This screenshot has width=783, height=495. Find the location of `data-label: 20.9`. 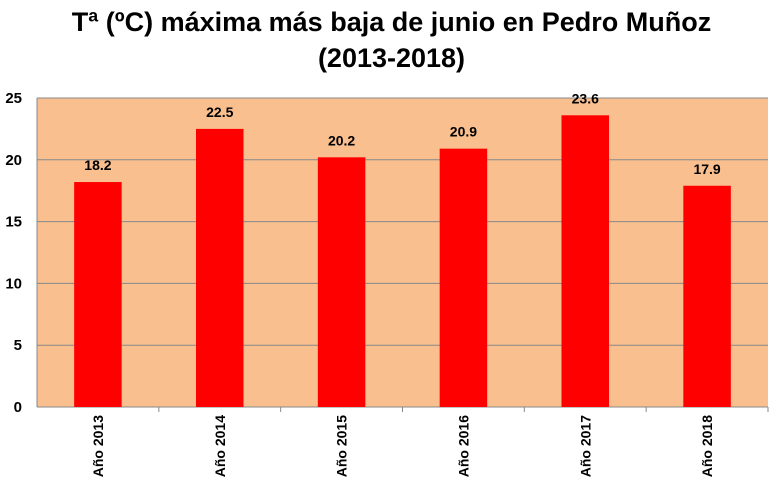

data-label: 20.9 is located at coordinates (463, 132).